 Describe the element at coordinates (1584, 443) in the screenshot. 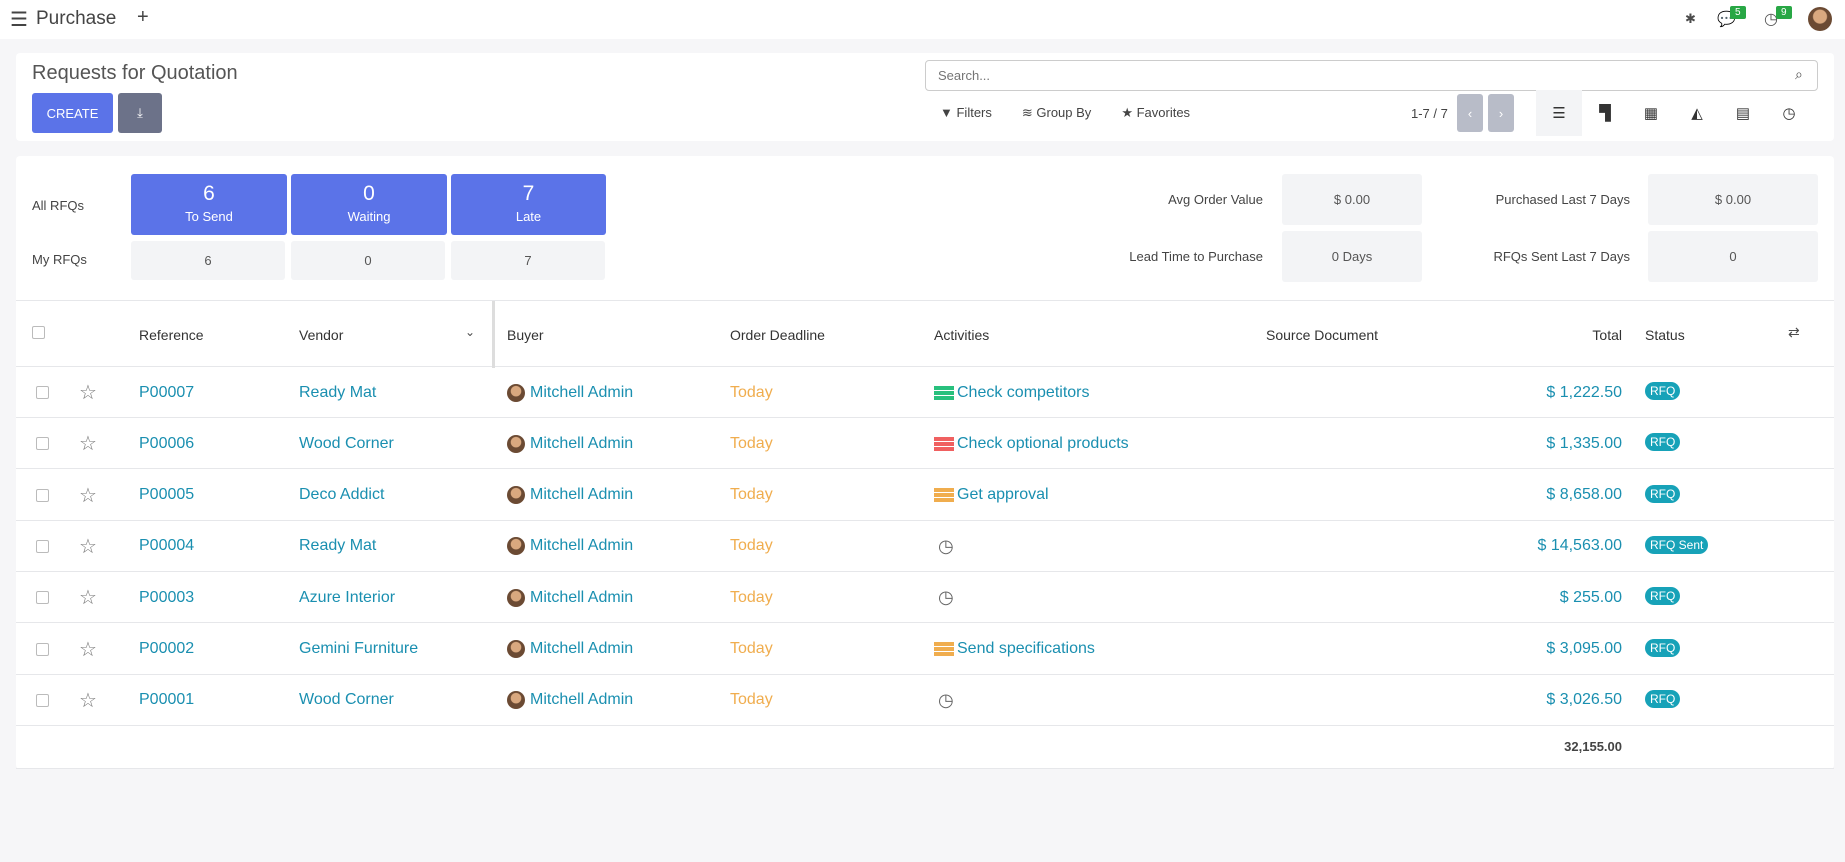

I see `total: $ 1,335.00` at that location.